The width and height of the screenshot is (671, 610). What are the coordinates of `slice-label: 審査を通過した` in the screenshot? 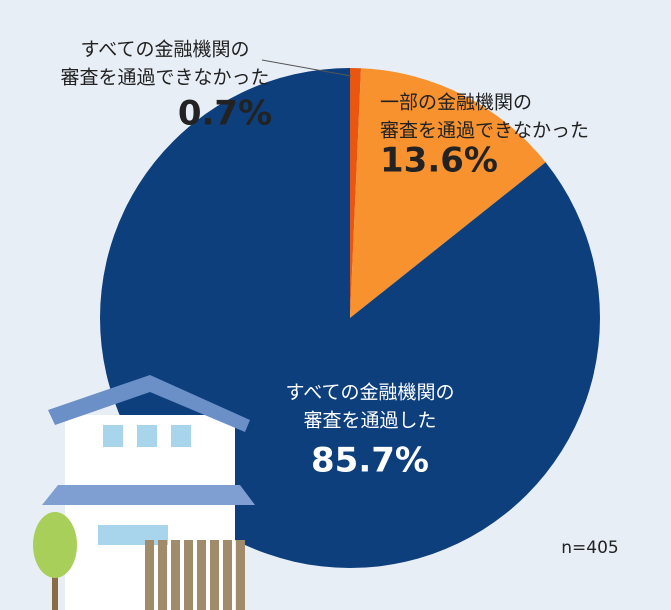 It's located at (369, 421).